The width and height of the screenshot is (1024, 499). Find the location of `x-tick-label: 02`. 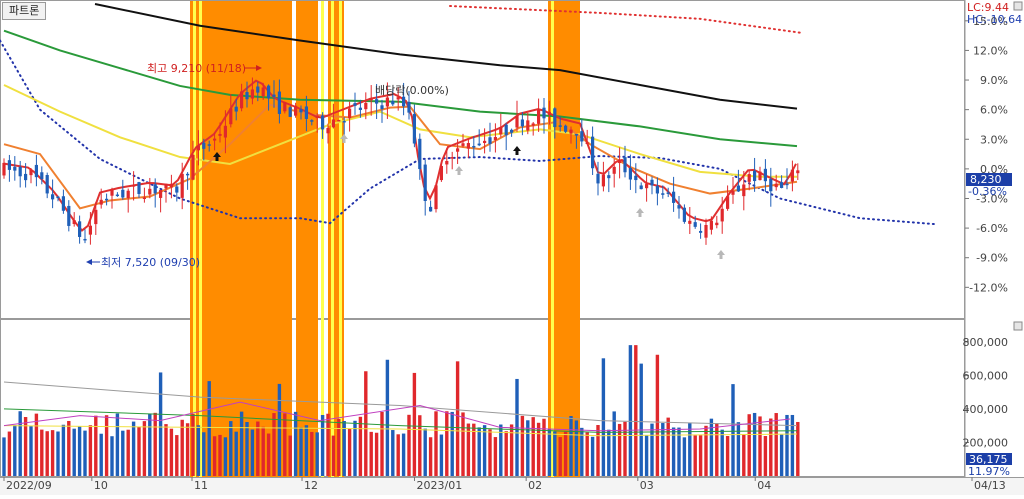

x-tick-label: 02 is located at coordinates (535, 485).